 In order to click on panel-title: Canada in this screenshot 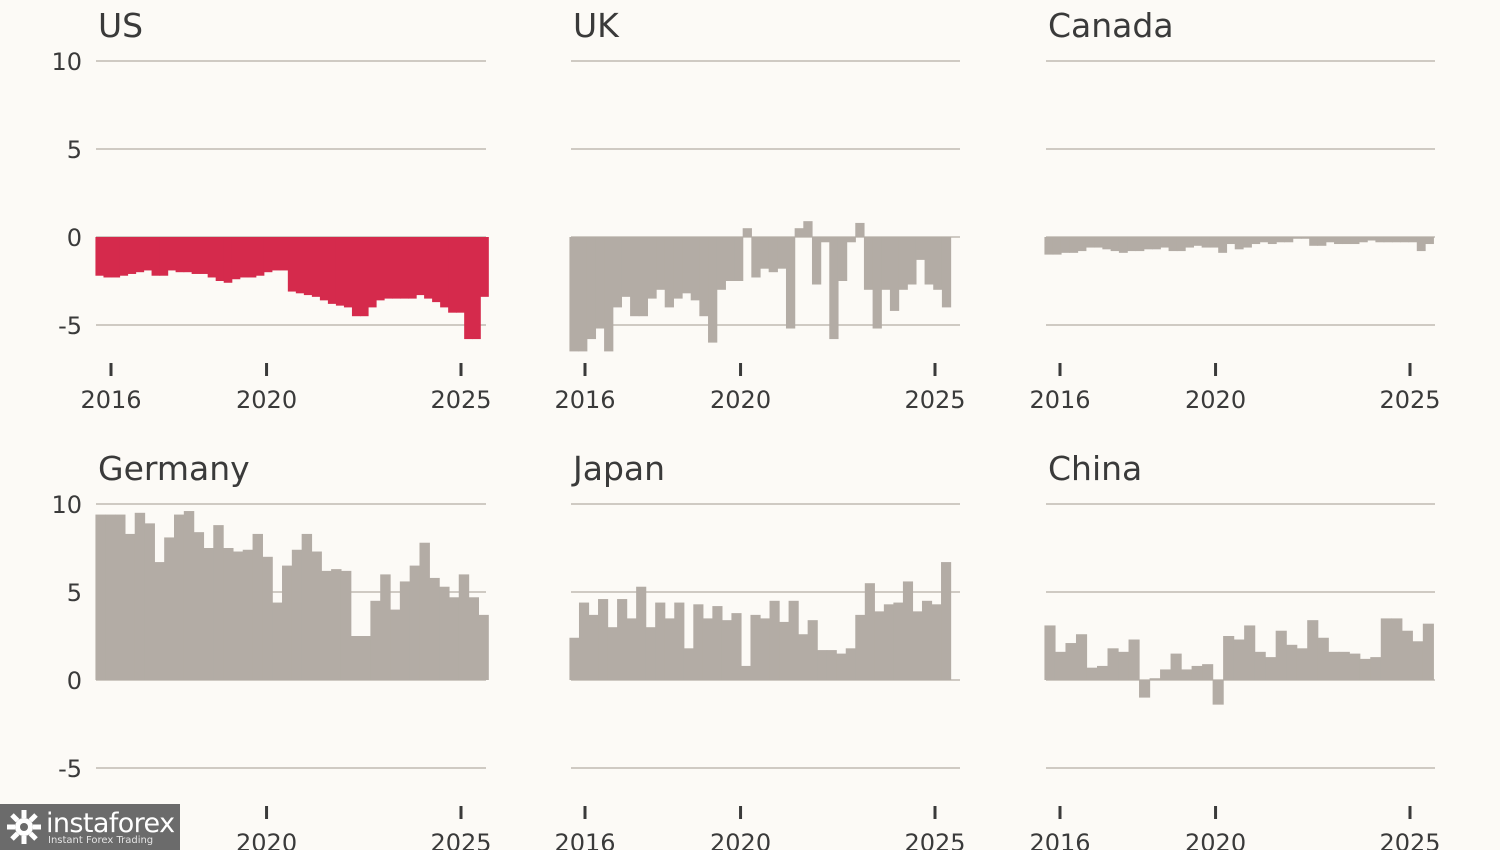, I will do `click(1111, 25)`.